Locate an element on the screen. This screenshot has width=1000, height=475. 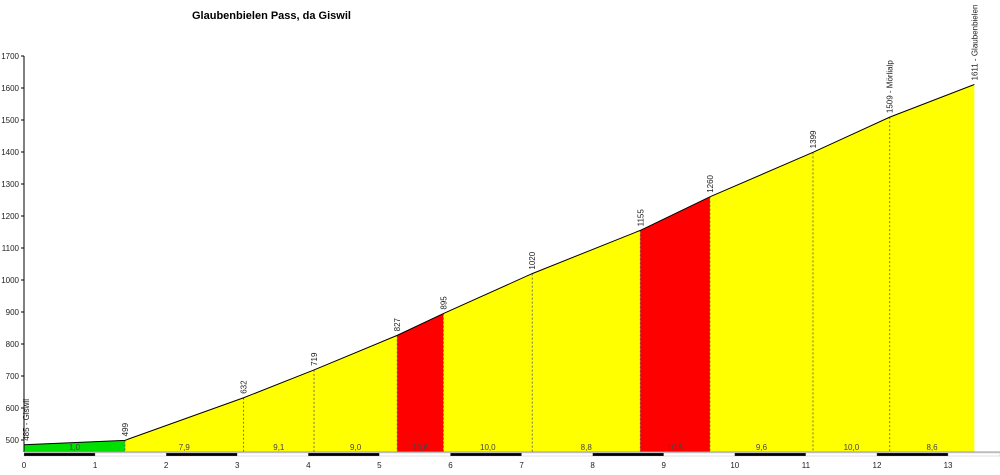
x-tick-label: 7 is located at coordinates (521, 465).